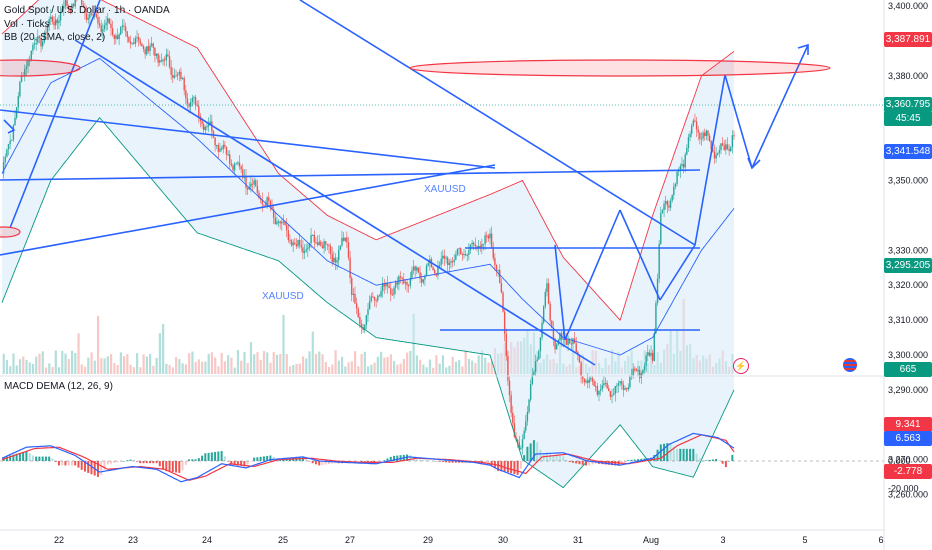 The image size is (932, 550). What do you see at coordinates (741, 366) in the screenshot?
I see `lightning-icon: ⚡` at bounding box center [741, 366].